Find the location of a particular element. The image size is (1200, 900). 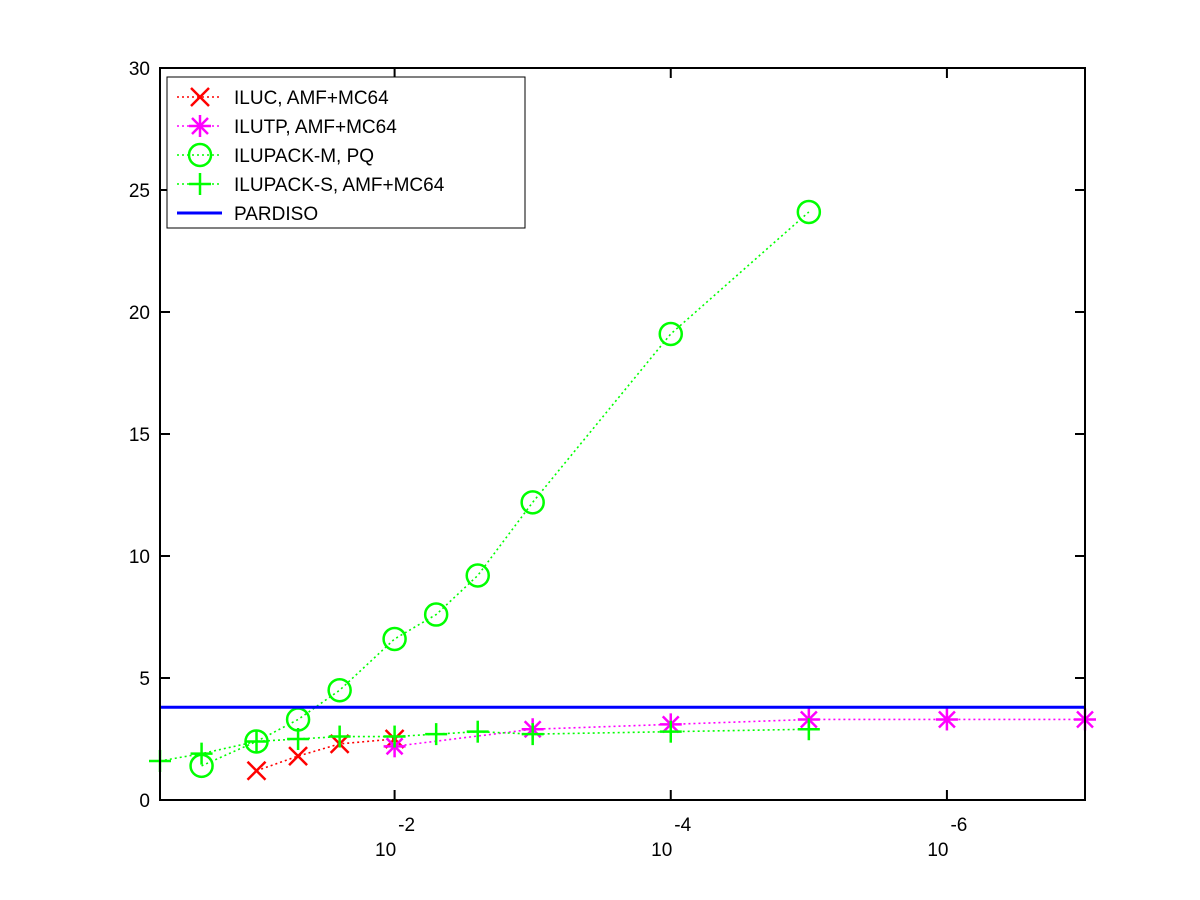

y-tick-label-4: 20 is located at coordinates (139, 313).